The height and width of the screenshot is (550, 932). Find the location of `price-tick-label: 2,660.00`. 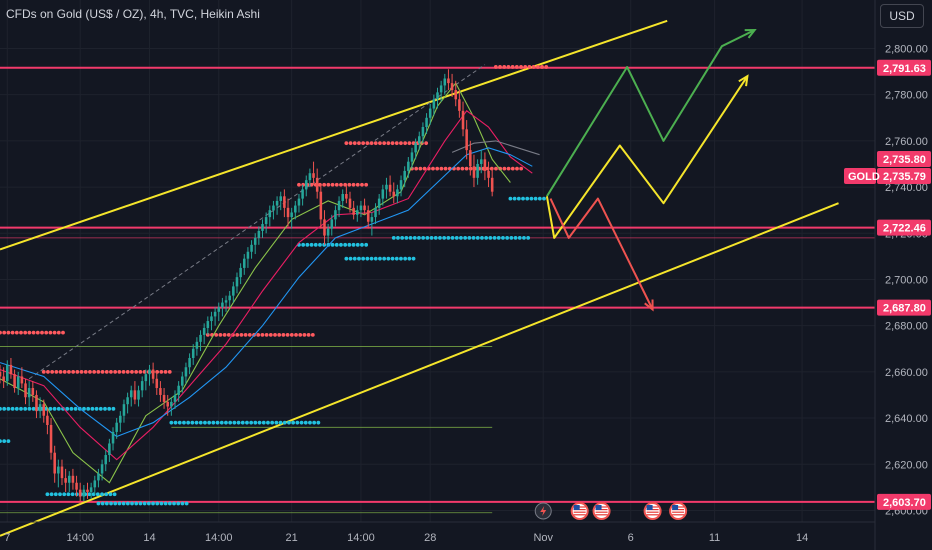

price-tick-label: 2,660.00 is located at coordinates (906, 373).